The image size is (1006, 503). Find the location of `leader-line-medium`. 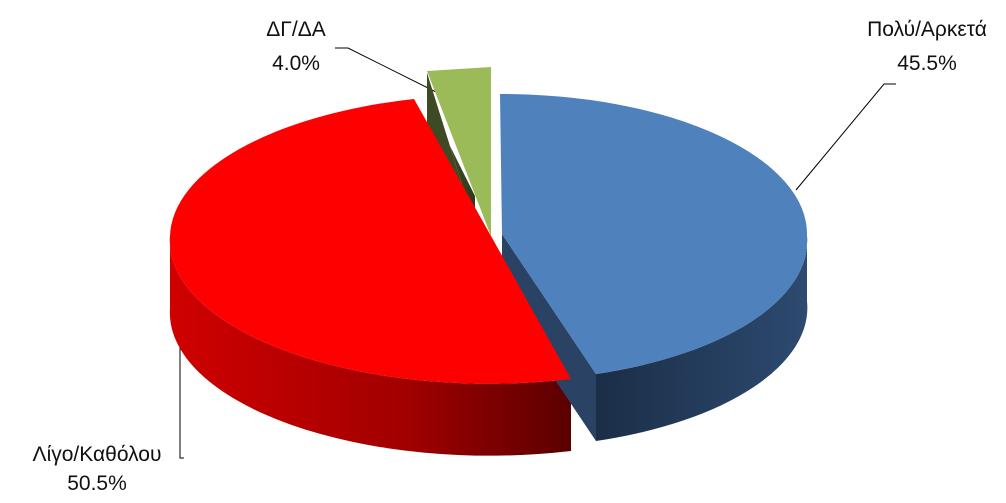

leader-line-medium is located at coordinates (181, 396).